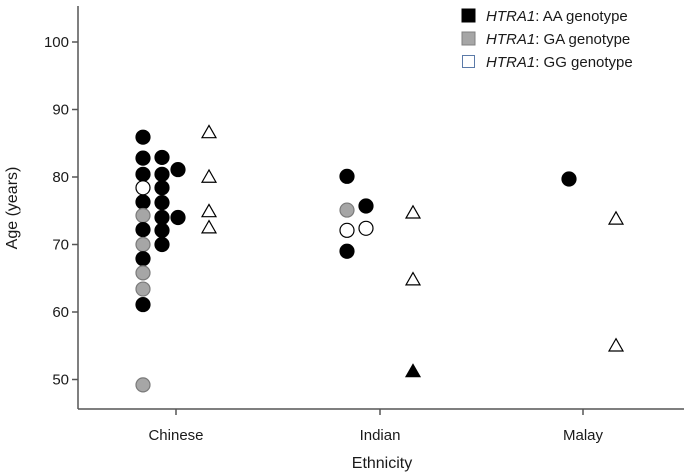 The width and height of the screenshot is (685, 475). What do you see at coordinates (61, 211) in the screenshot?
I see `y-ticks: 50 60 70 80 90 100` at bounding box center [61, 211].